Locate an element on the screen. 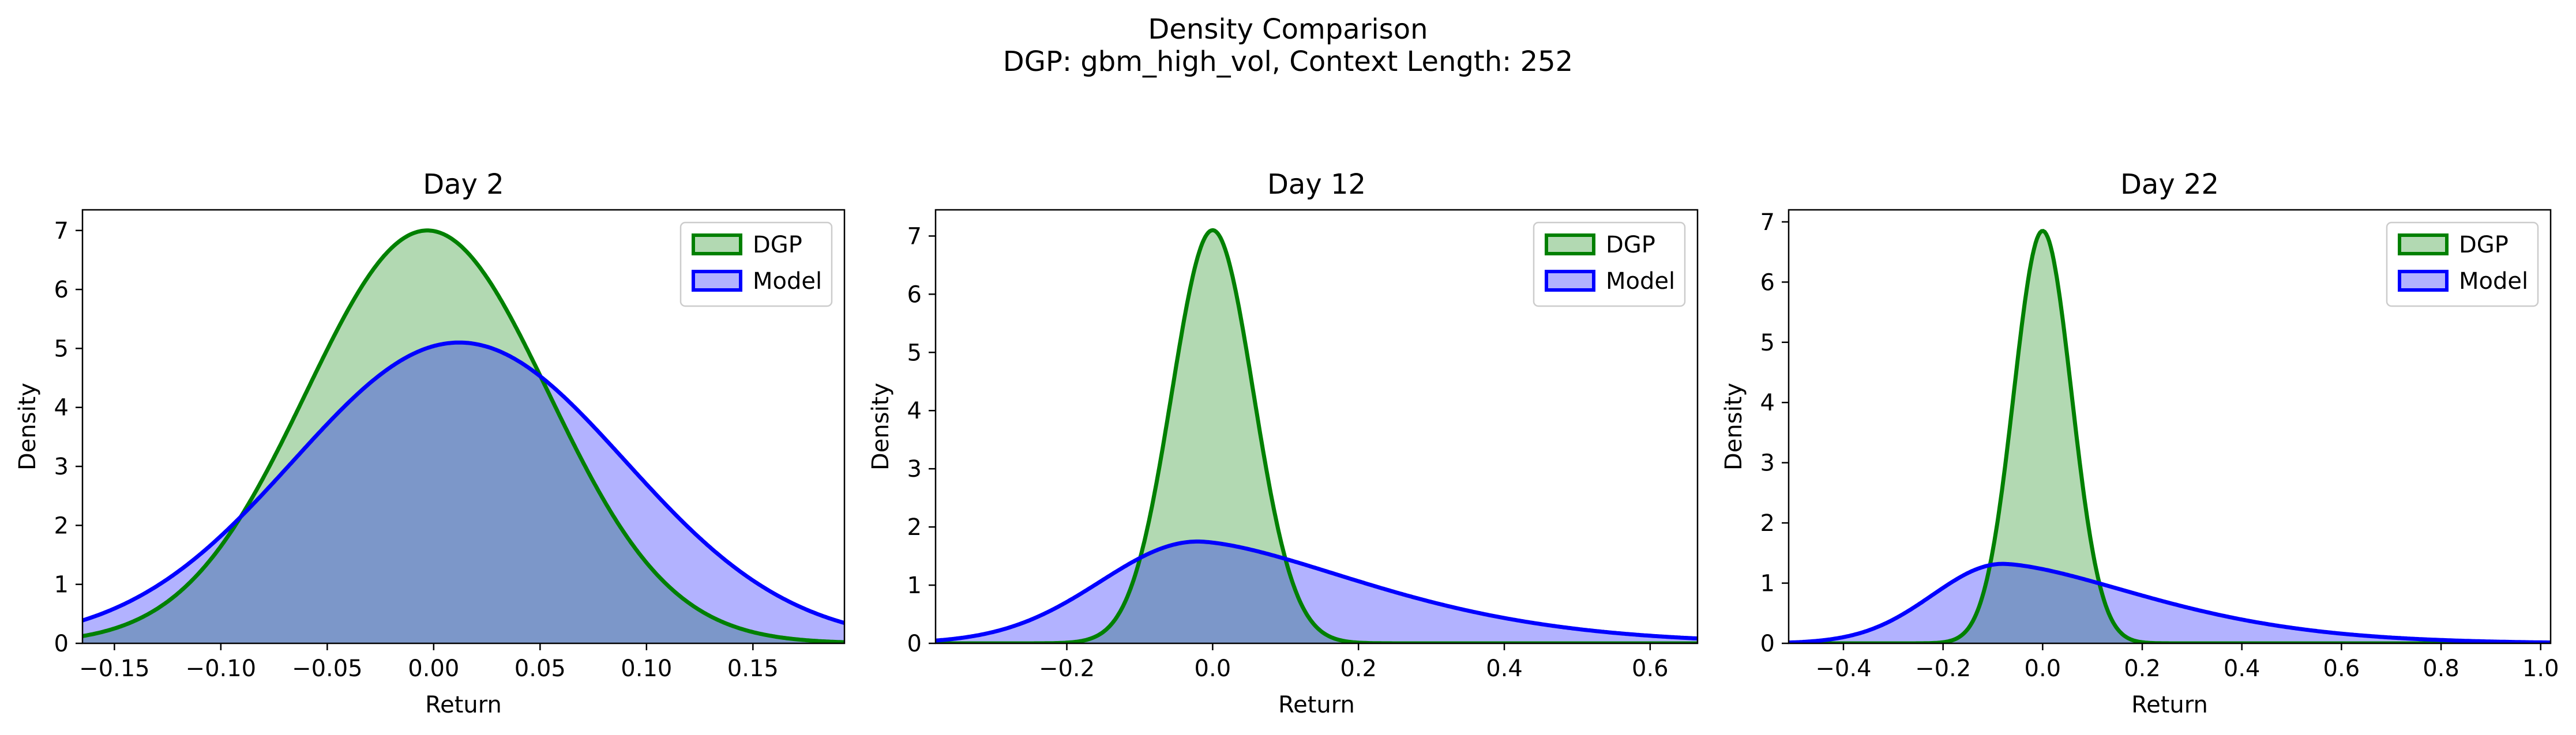 This screenshot has width=2576, height=735. subplot-title: Day 12 is located at coordinates (1316, 184).